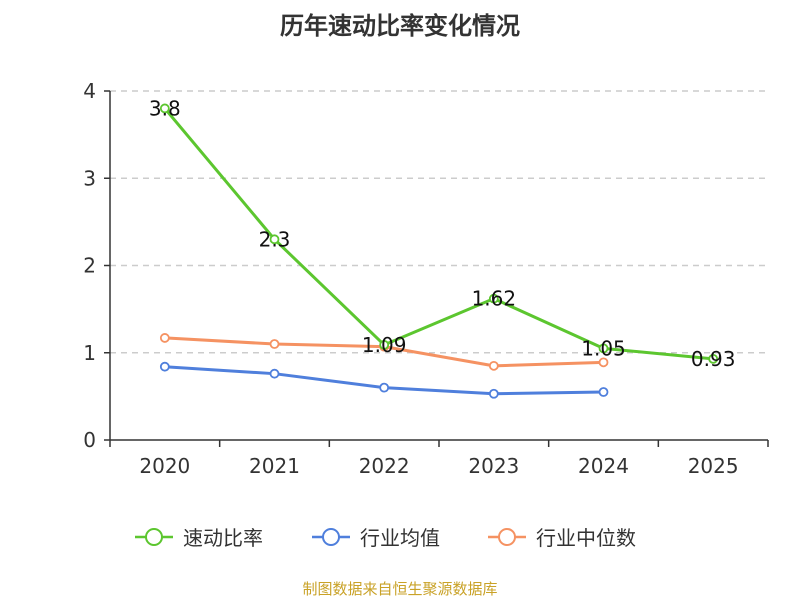 Image resolution: width=800 pixels, height=600 pixels. What do you see at coordinates (400, 26) in the screenshot?
I see `chart-title: 历年速动比率变化情况` at bounding box center [400, 26].